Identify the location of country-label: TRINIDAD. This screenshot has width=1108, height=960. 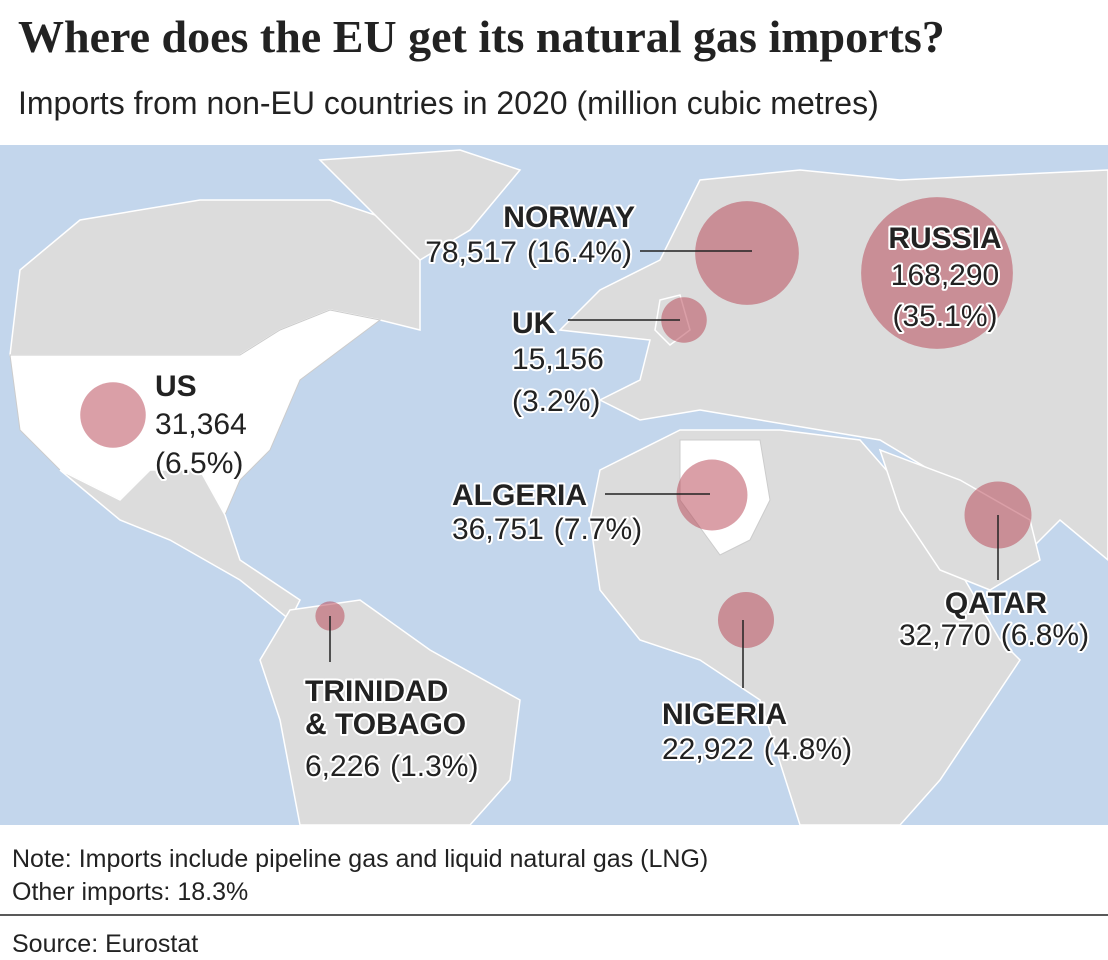
(376, 691).